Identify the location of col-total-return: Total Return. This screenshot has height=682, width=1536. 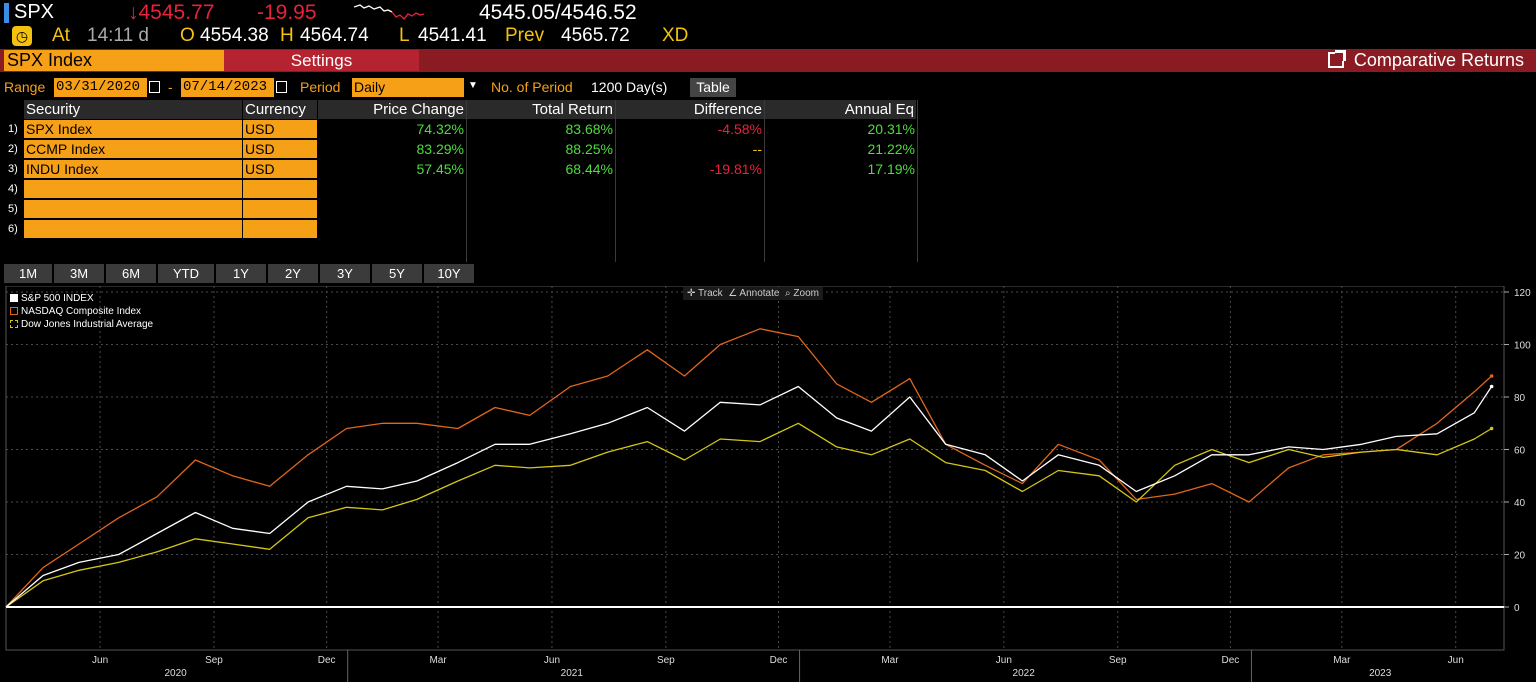
(541, 109).